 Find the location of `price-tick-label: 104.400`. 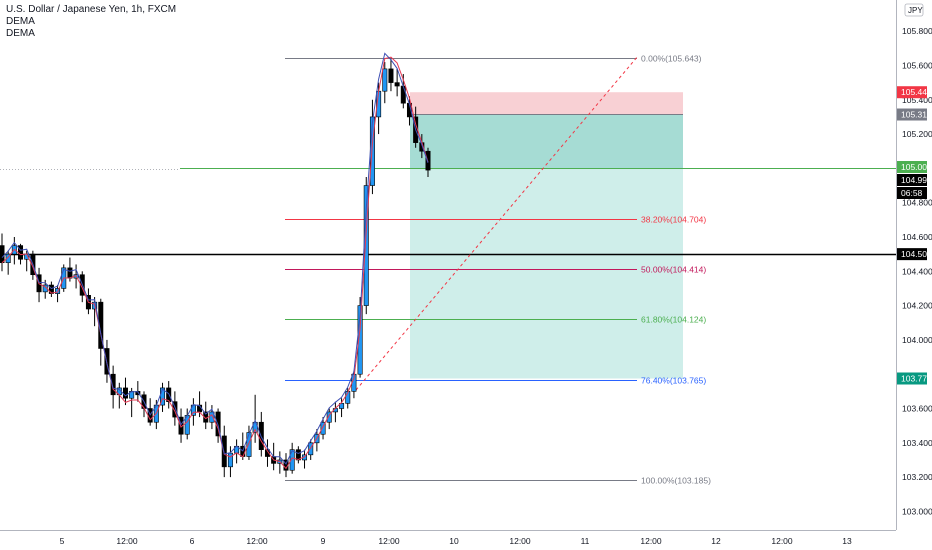

price-tick-label: 104.400 is located at coordinates (917, 271).